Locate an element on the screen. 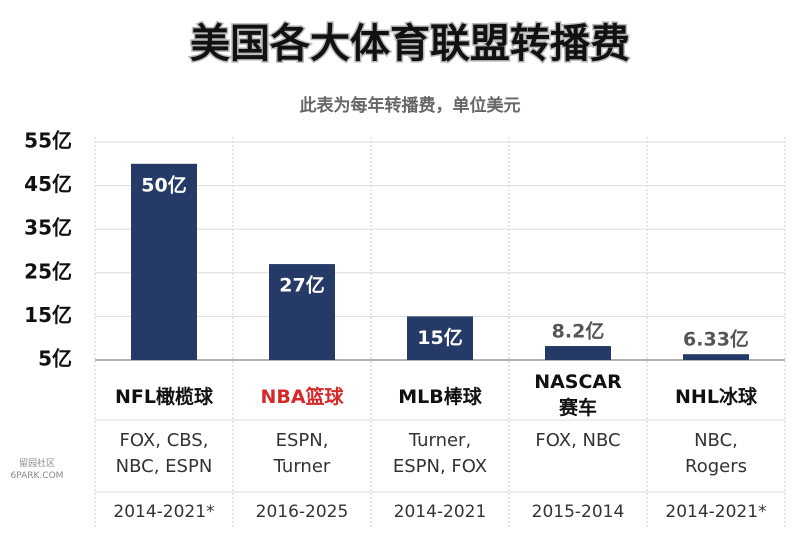 This screenshot has height=534, width=800. value-label: 27亿 is located at coordinates (301, 285).